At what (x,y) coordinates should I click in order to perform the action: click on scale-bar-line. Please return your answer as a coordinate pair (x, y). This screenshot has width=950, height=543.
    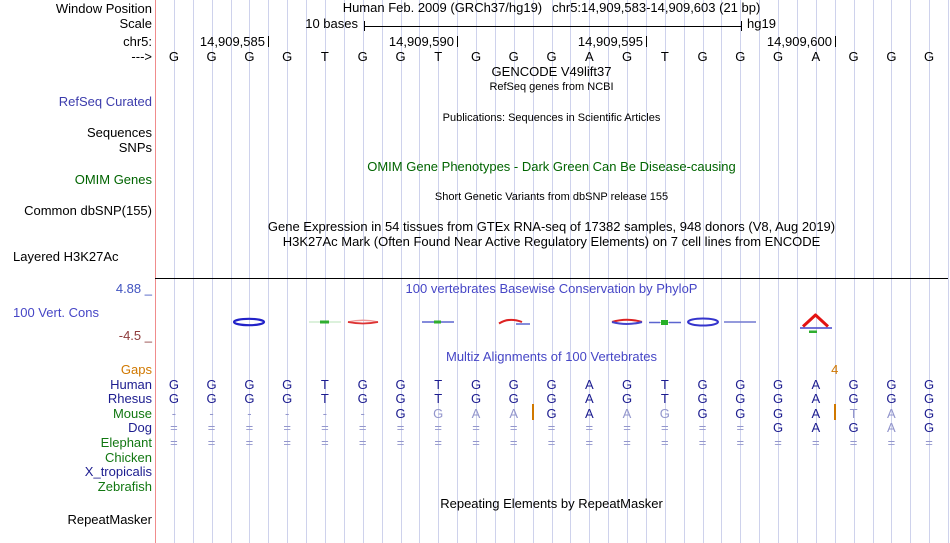
    Looking at the image, I should click on (553, 26).